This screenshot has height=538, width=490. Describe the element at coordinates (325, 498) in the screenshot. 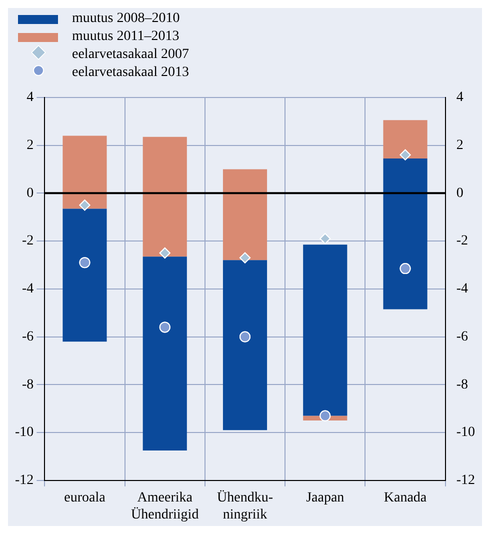

I see `x-tick-label: Jaapan` at that location.